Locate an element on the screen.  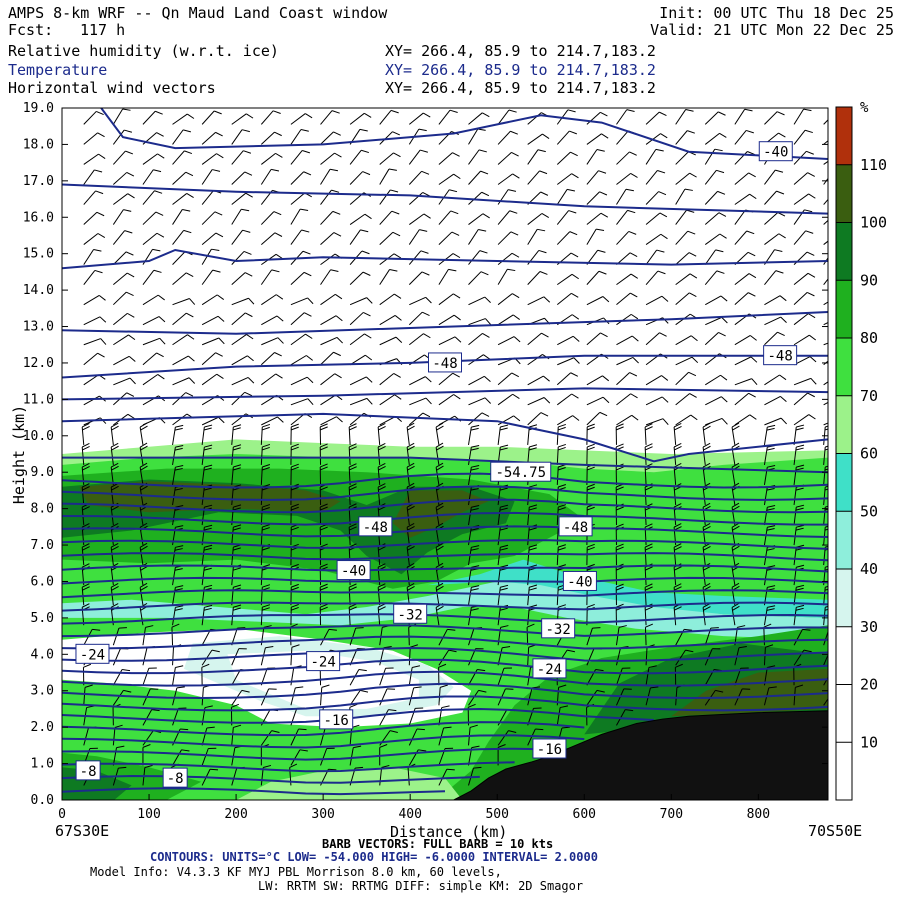
colorbar-label: 50 is located at coordinates (869, 511).